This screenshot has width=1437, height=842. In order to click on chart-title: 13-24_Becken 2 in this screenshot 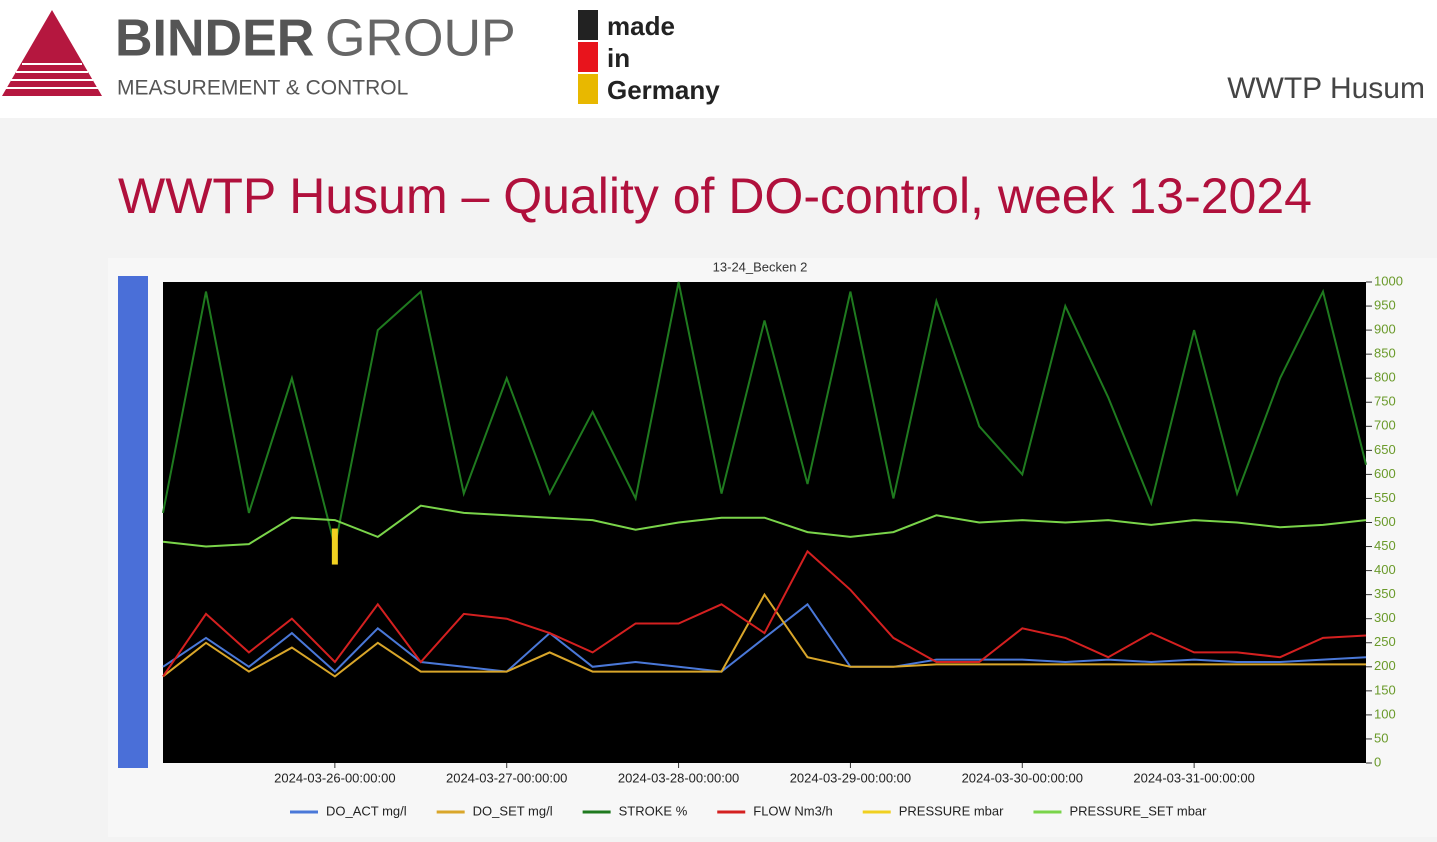, I will do `click(760, 266)`.